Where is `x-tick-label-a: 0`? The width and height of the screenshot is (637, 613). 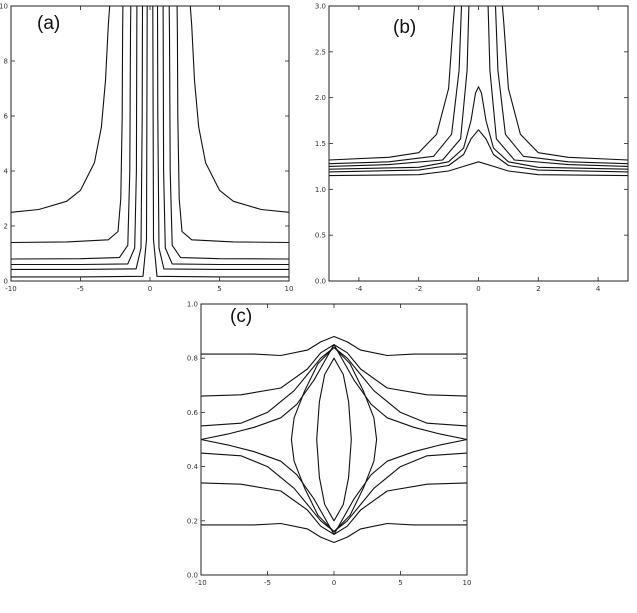 x-tick-label-a: 0 is located at coordinates (150, 289).